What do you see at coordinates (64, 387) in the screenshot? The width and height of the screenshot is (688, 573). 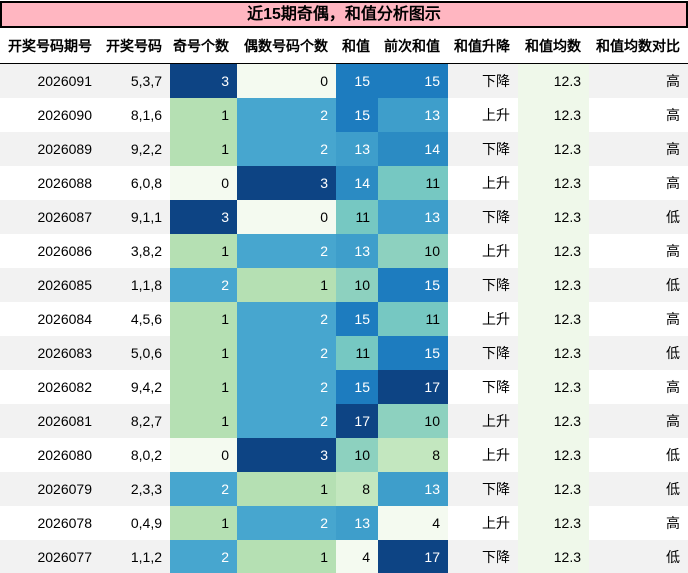 I see `cell-period: 2026082` at bounding box center [64, 387].